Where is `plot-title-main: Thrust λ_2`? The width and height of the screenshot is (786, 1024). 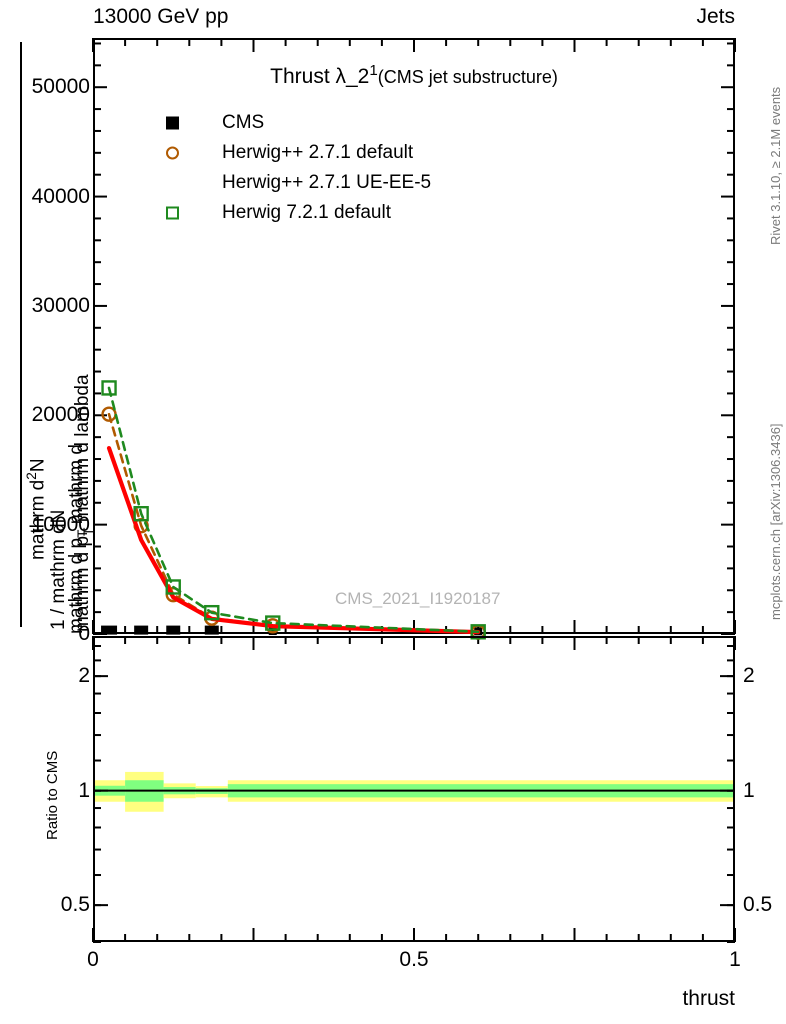
plot-title-main: Thrust λ_2 is located at coordinates (320, 76).